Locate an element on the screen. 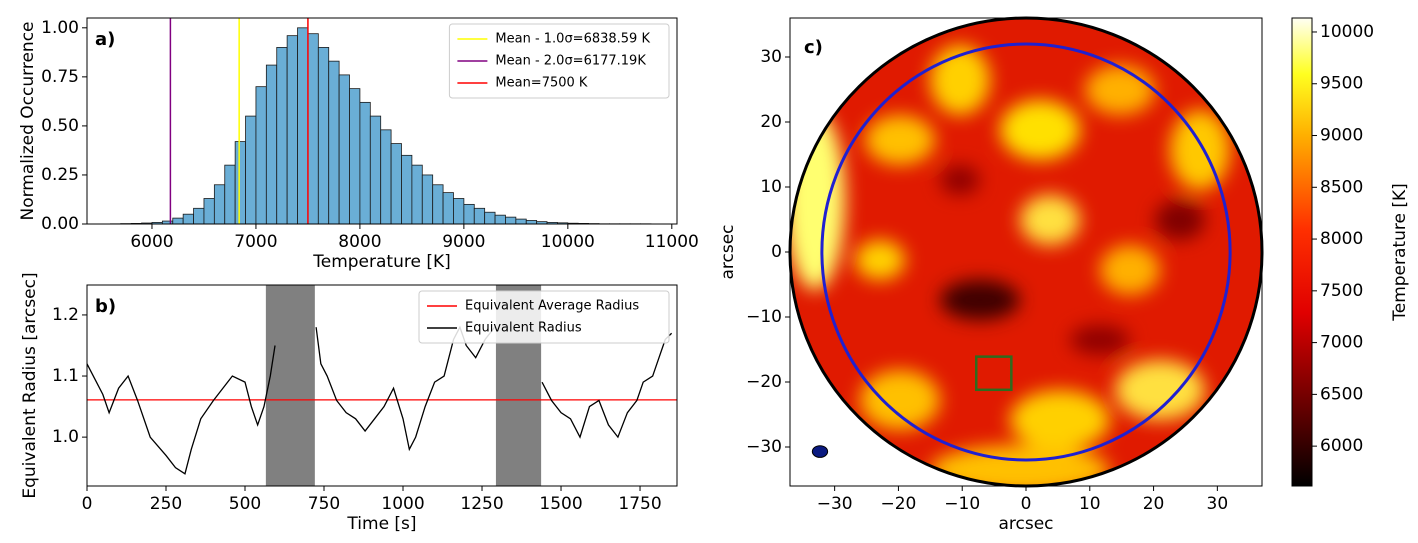 The width and height of the screenshot is (1418, 543). panel-label: c) is located at coordinates (813, 47).